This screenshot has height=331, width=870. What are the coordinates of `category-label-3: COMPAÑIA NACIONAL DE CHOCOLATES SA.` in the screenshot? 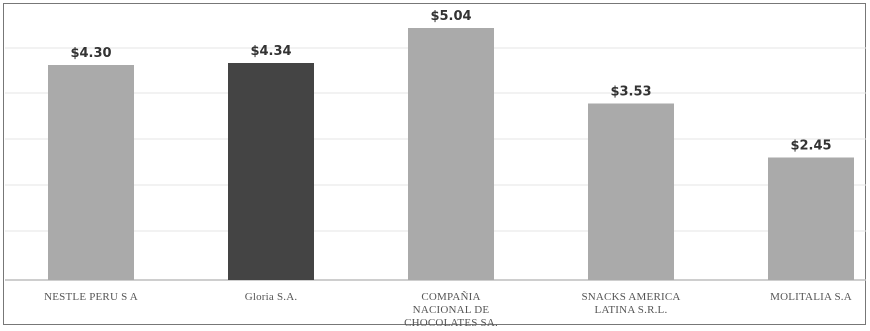 It's located at (451, 308).